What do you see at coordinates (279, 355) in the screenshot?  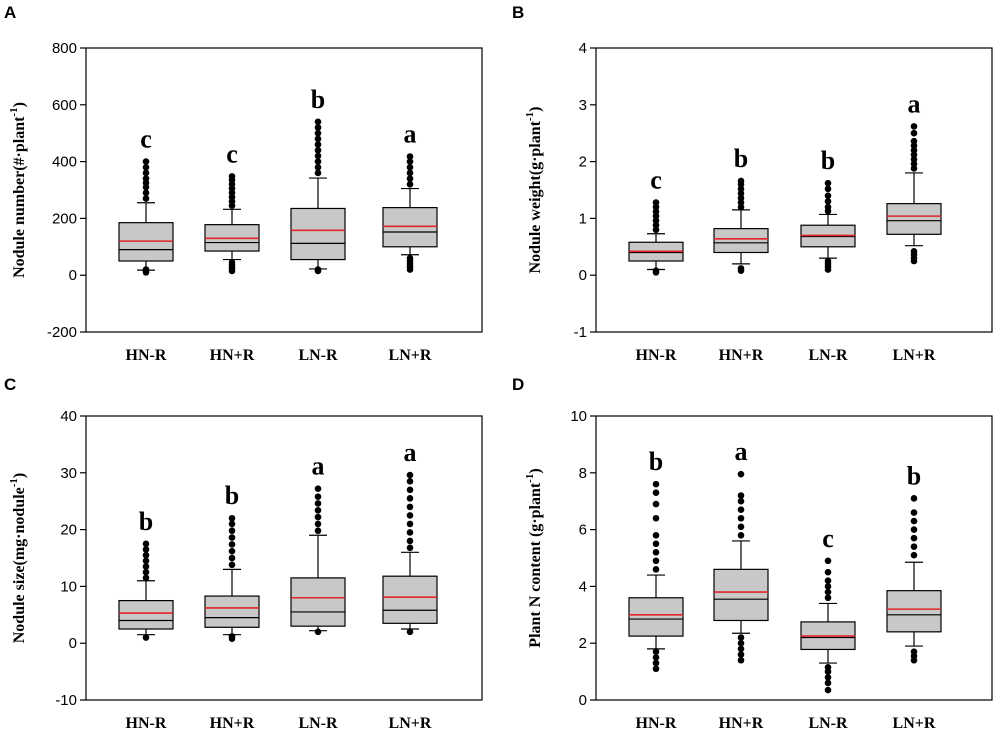 I see `category-labels-a: HN-R HN+R LN-R LN+R` at bounding box center [279, 355].